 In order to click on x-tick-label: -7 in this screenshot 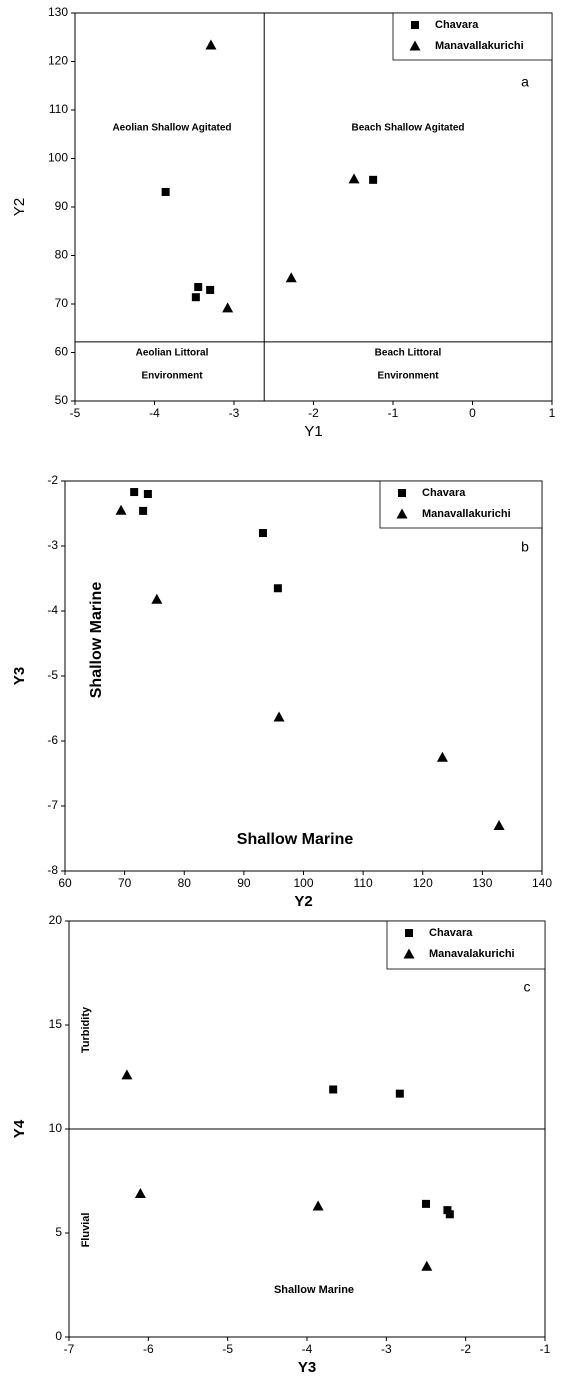, I will do `click(69, 1349)`.